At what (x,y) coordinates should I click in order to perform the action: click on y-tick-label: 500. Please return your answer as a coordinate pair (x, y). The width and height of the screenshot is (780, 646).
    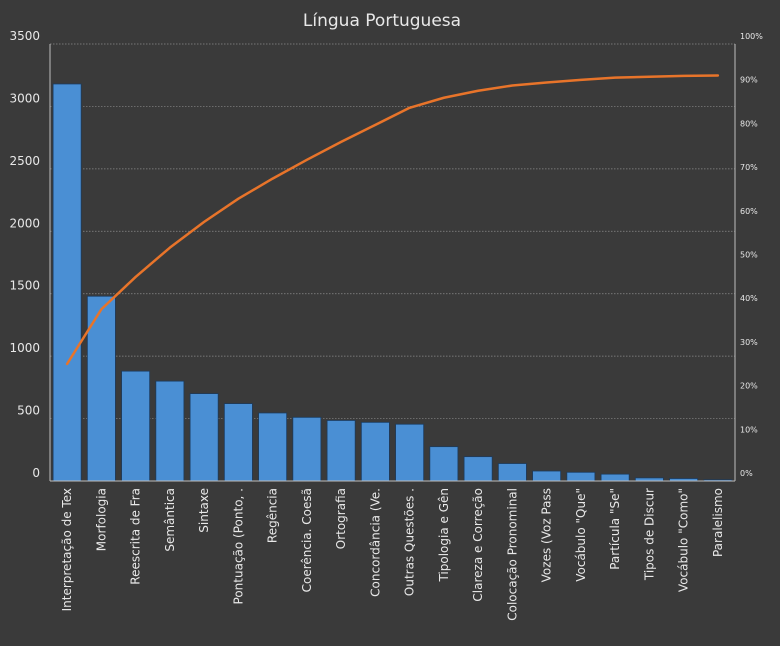
    Looking at the image, I should click on (28, 411).